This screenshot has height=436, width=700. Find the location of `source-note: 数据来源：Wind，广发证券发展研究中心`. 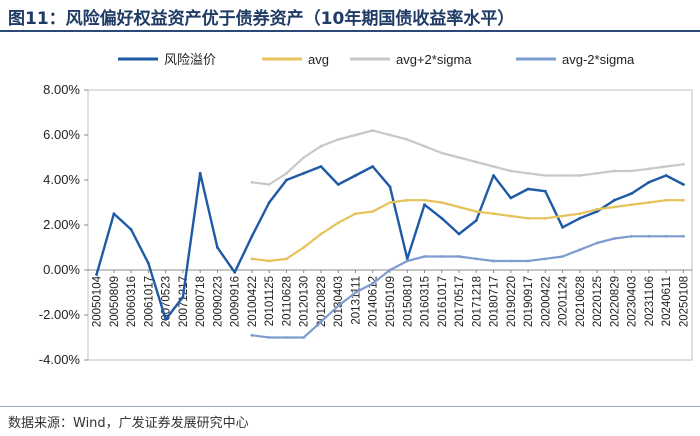

source-note: 数据来源：Wind，广发证券发展研究中心 is located at coordinates (128, 423).